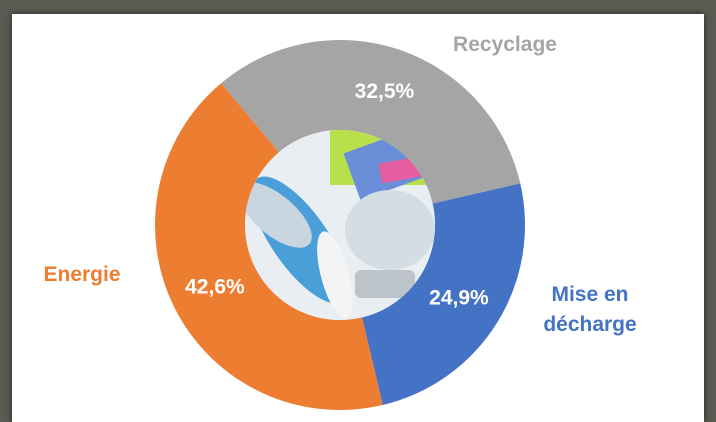 This screenshot has width=716, height=422. Describe the element at coordinates (505, 44) in the screenshot. I see `category-label: Recyclage` at that location.